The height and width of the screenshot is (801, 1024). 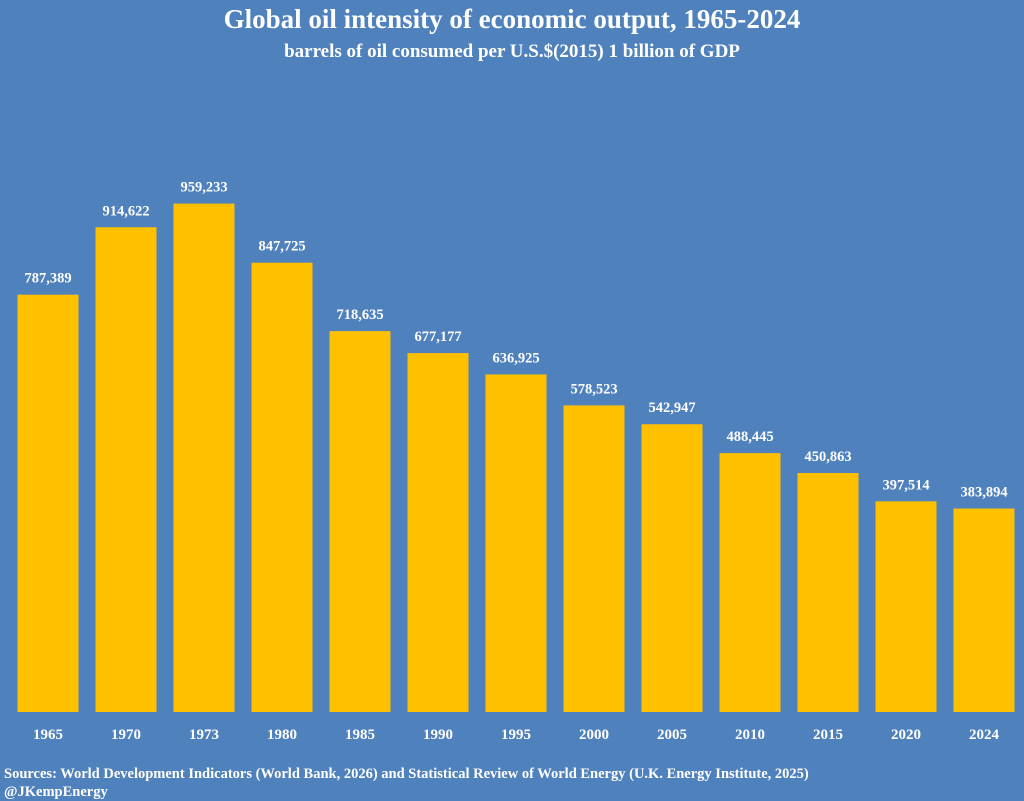 What do you see at coordinates (360, 521) in the screenshot?
I see `bar-1985` at bounding box center [360, 521].